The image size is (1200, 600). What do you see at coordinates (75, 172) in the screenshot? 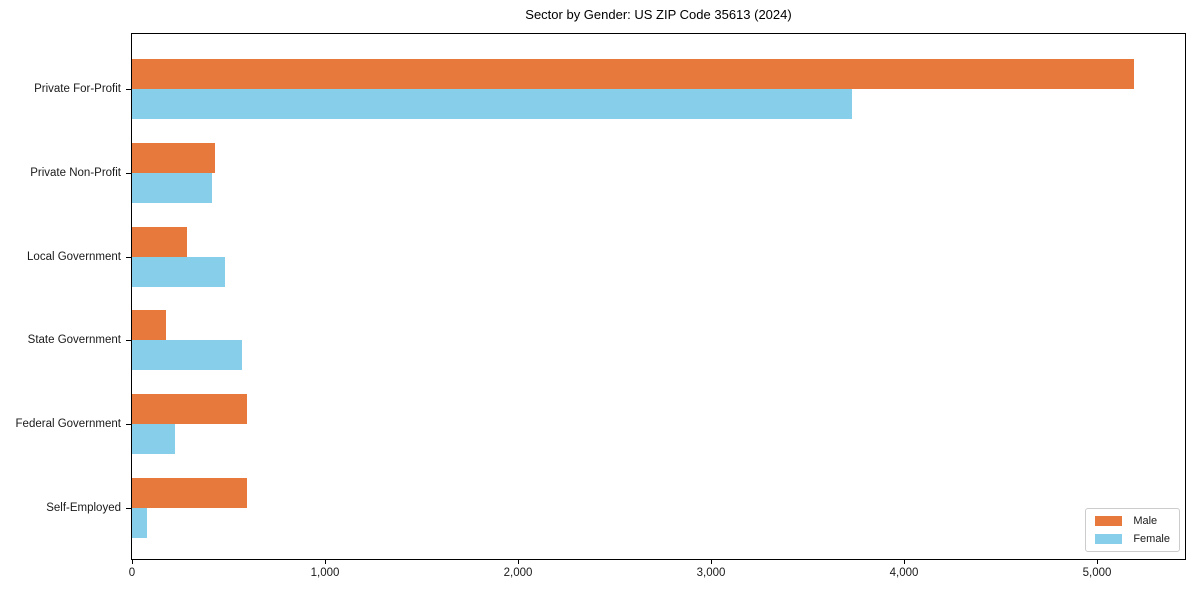
I see `y-tick-label-private-non-profit: Private Non-Profit` at bounding box center [75, 172].